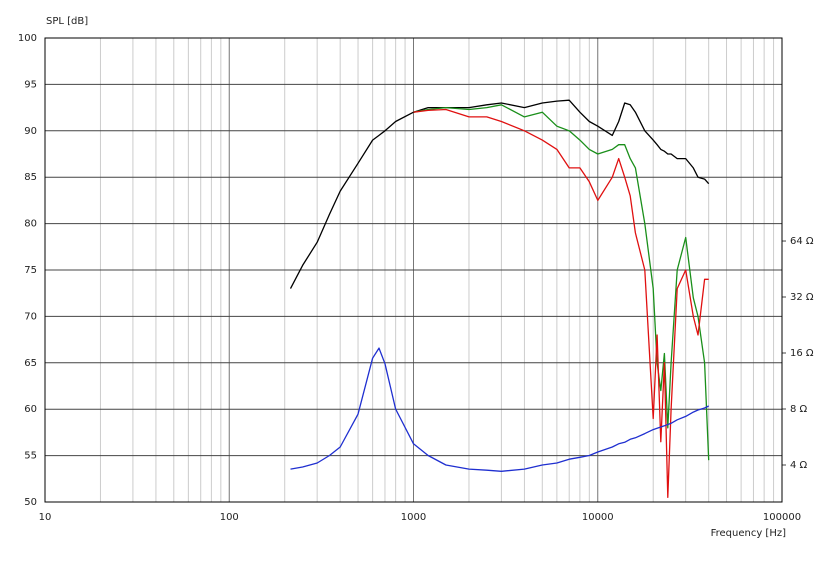  Describe the element at coordinates (30, 177) in the screenshot. I see `y-tick-label: 85` at that location.